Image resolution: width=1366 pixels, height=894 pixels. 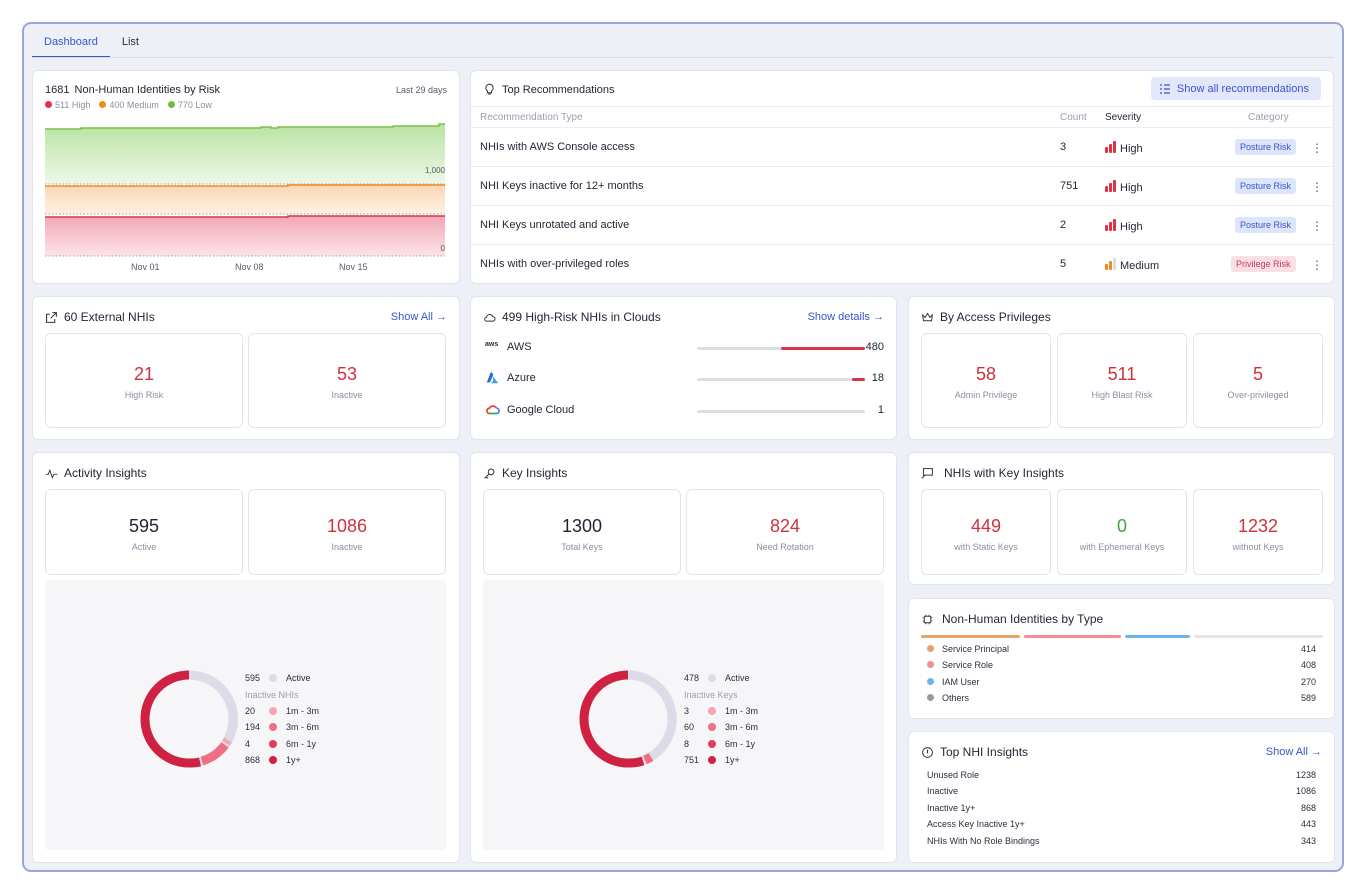 I want to click on list-item: Inactive 1y+ 868, so click(x=1121, y=808).